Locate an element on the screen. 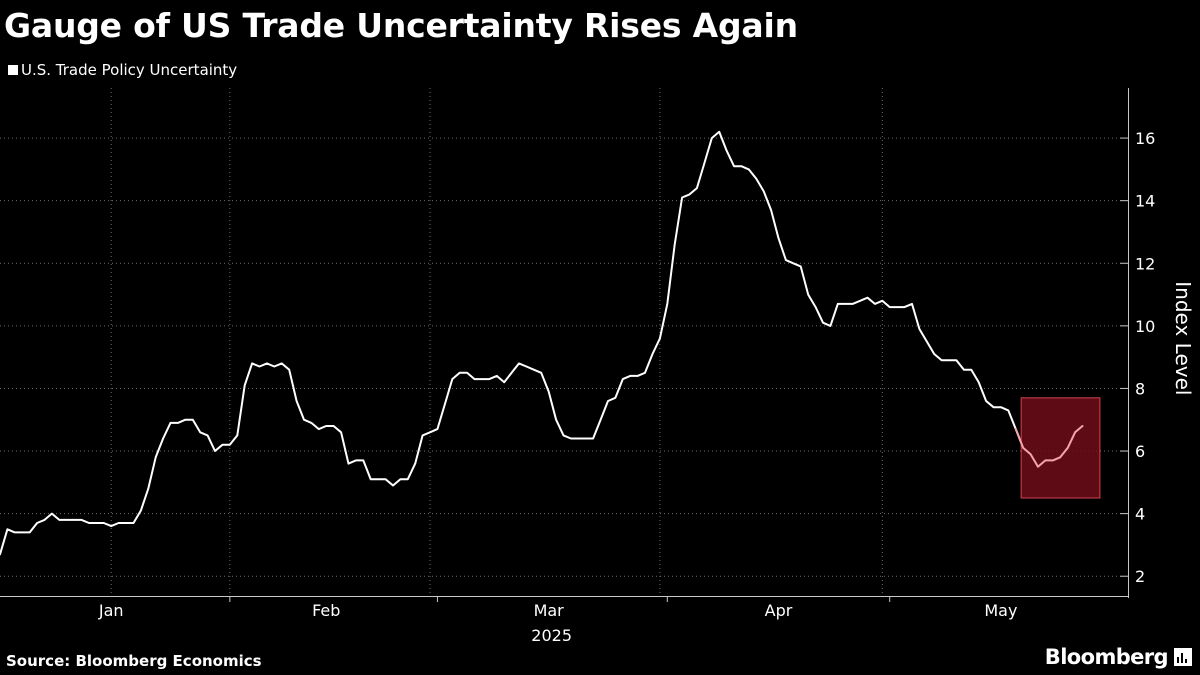  highlight-series-line is located at coordinates (1049, 446).